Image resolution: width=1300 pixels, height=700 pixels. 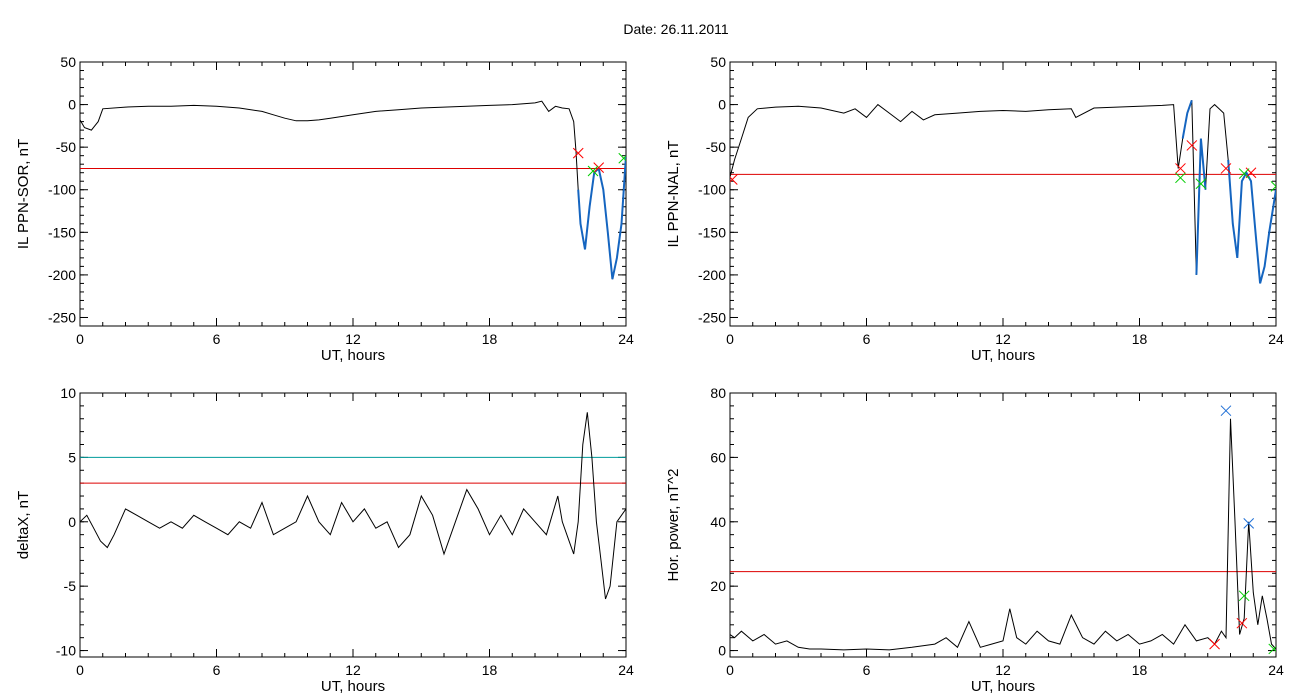 I want to click on y-tick-label: 60, so click(x=718, y=457).